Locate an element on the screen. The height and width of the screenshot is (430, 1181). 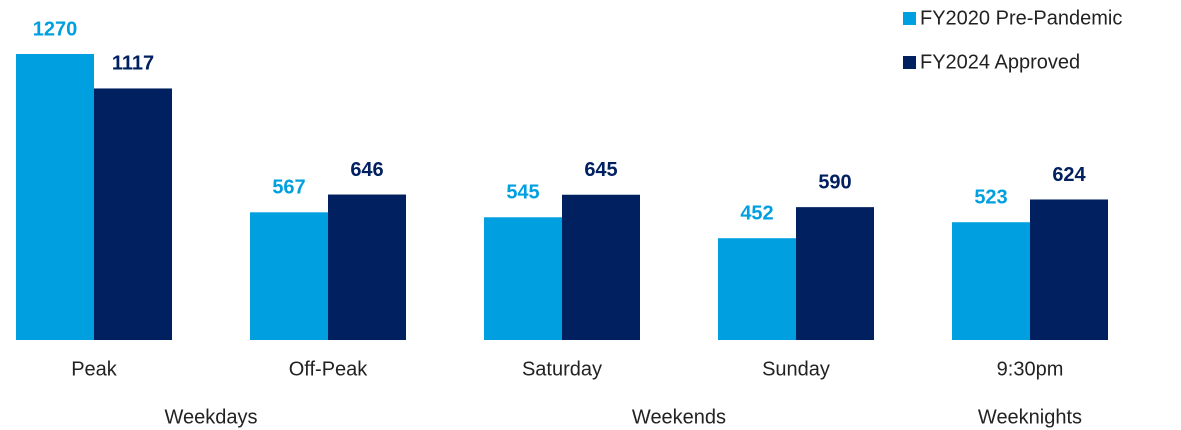
value-label: 1270 is located at coordinates (55, 29).